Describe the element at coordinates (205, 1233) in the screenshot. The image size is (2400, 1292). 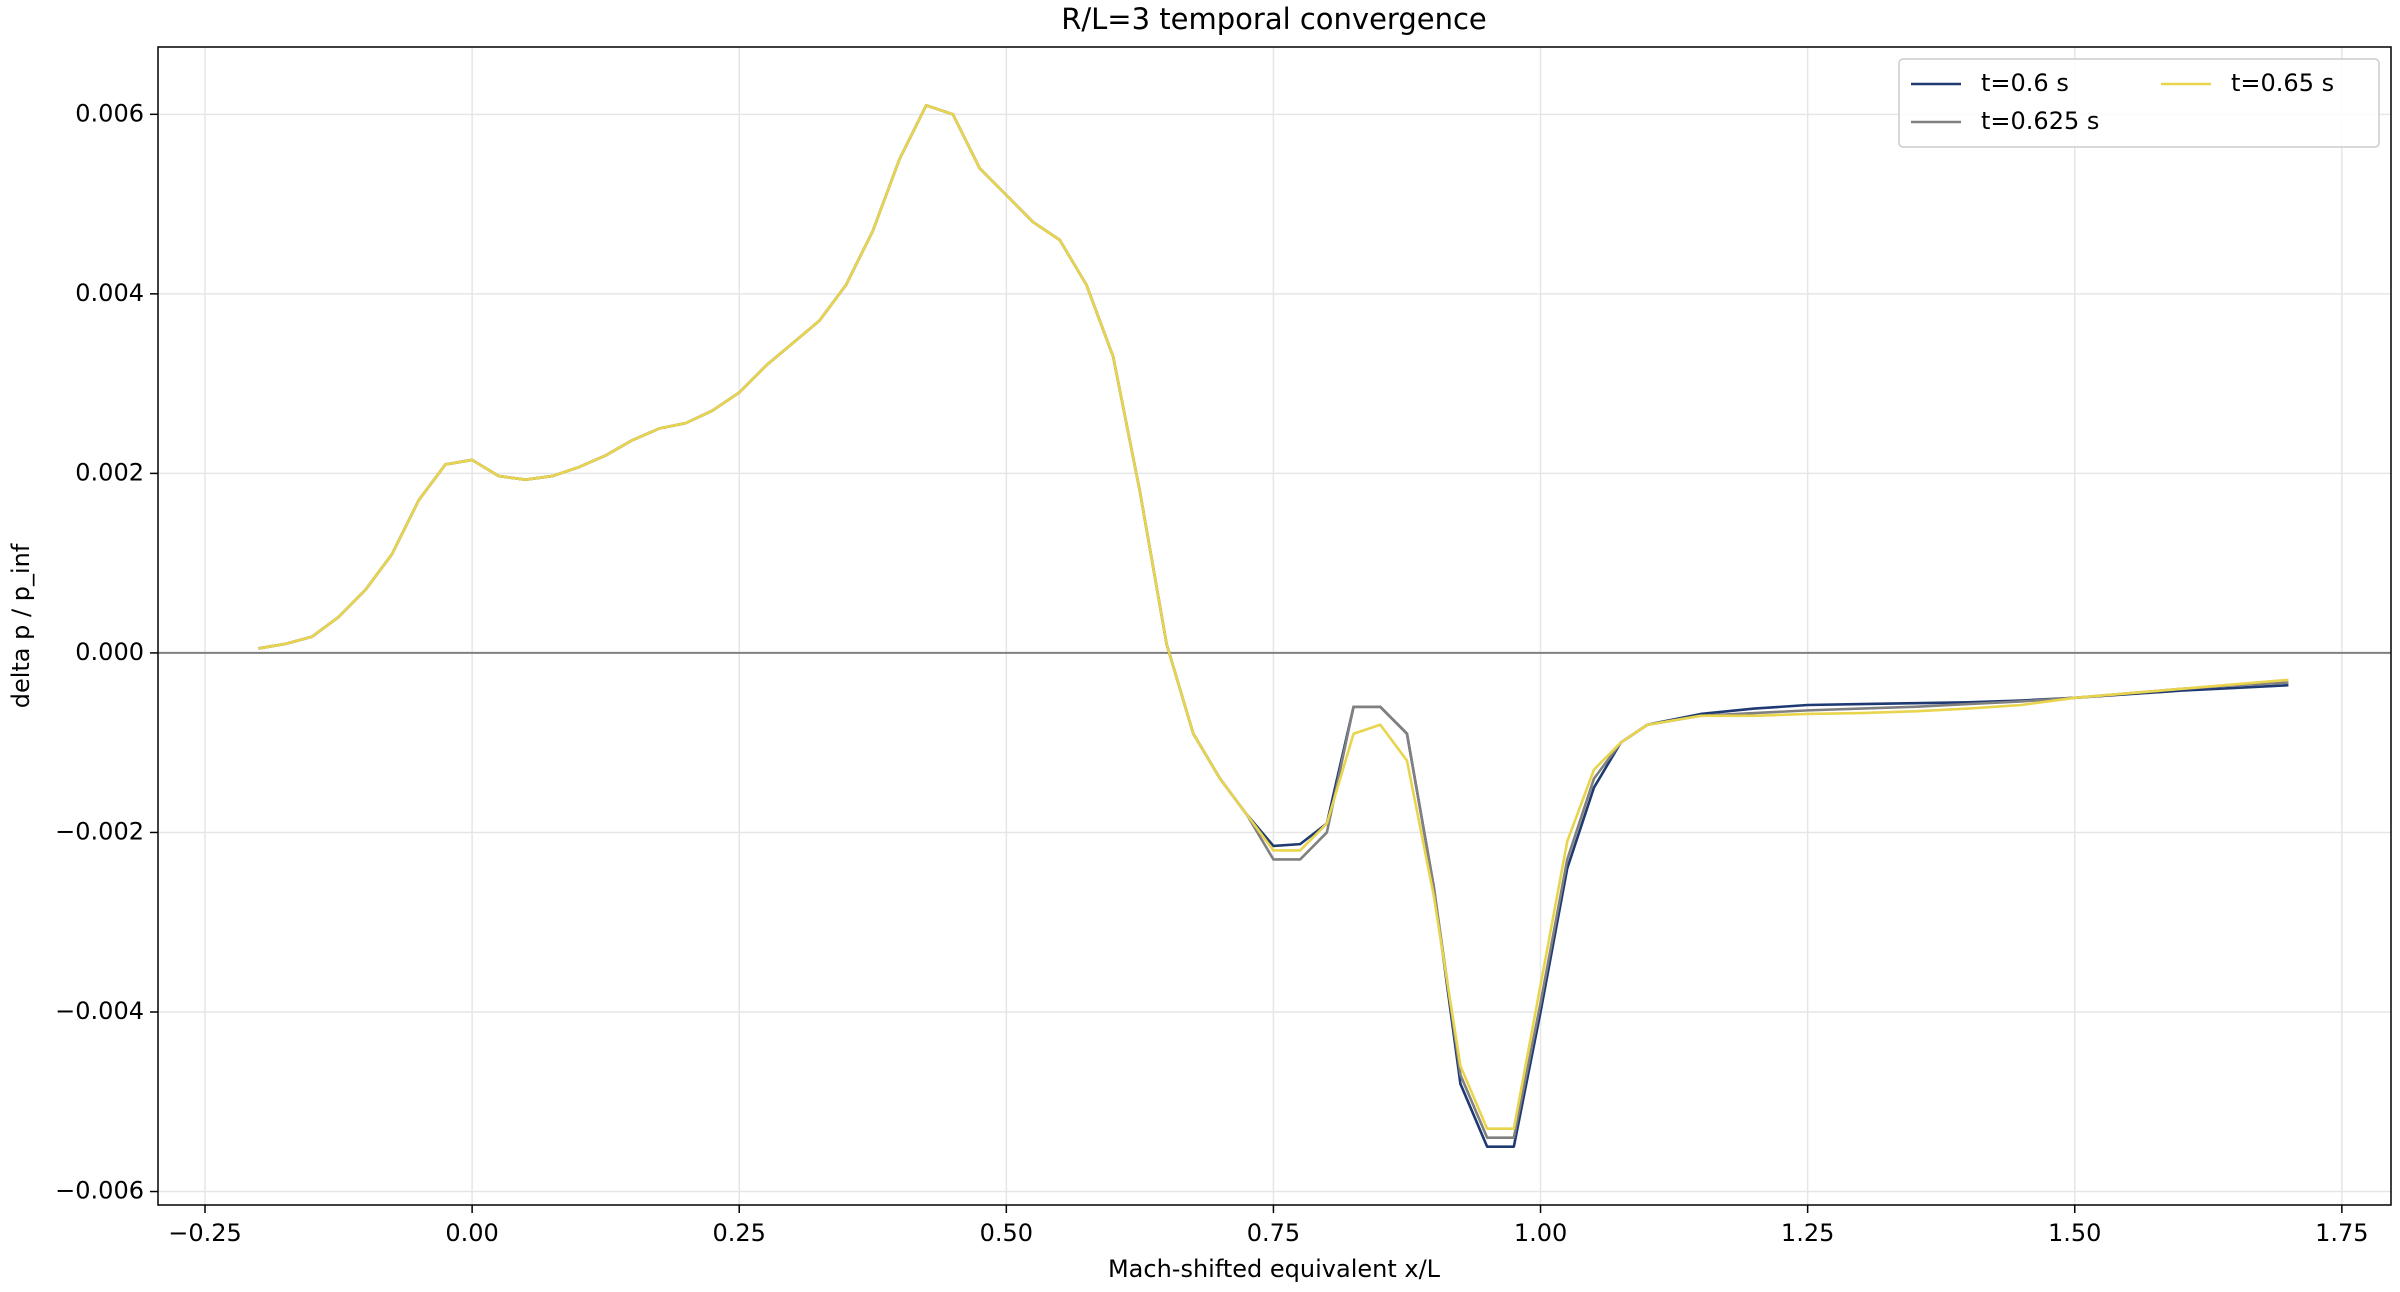
I see `x-tick-label: −0.25` at that location.